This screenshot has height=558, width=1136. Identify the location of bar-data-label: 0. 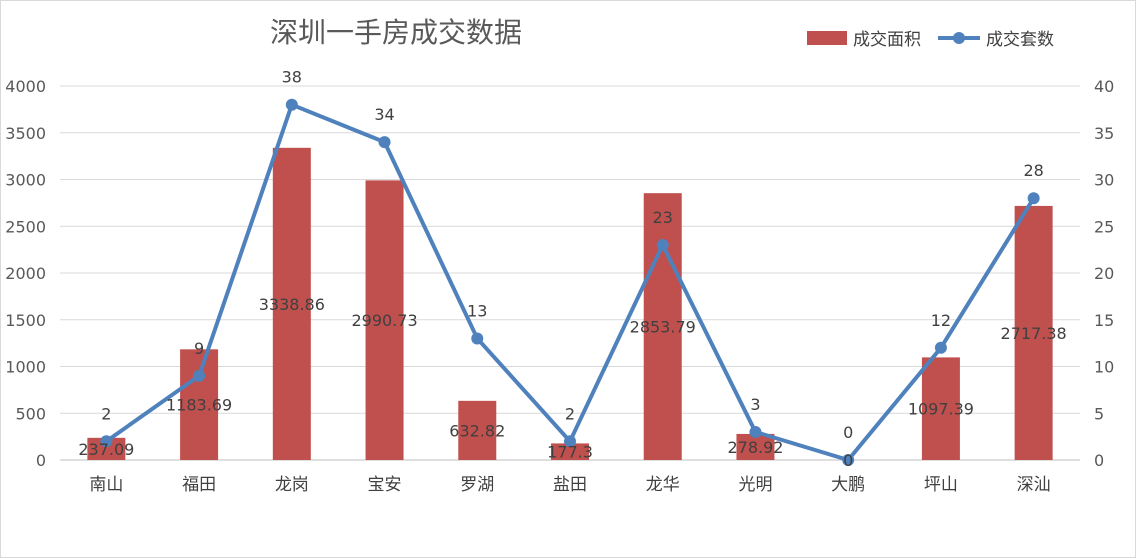
(848, 460).